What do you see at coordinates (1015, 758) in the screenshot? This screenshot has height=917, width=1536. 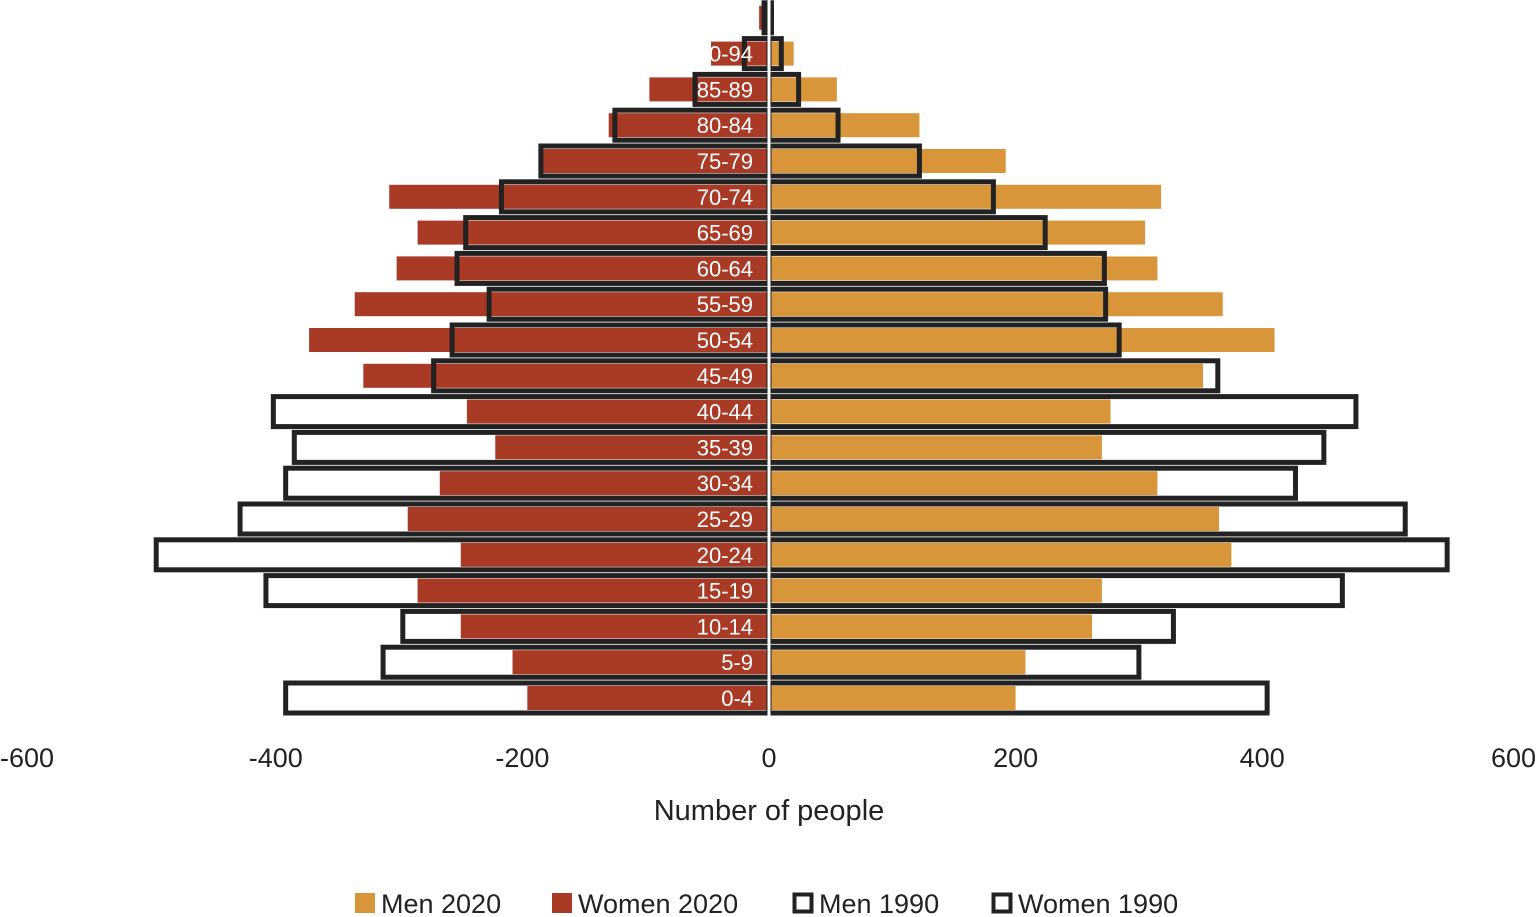 I see `x-tick-label: 200` at bounding box center [1015, 758].